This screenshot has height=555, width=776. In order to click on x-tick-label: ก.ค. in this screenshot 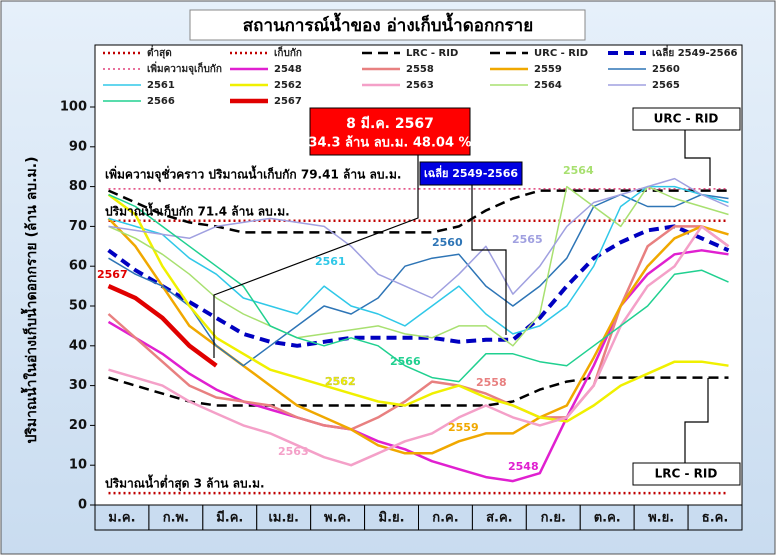, I will do `click(445, 518)`.